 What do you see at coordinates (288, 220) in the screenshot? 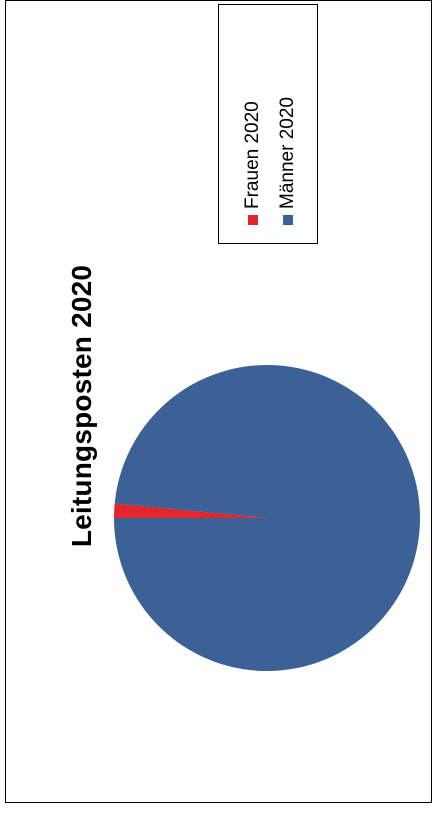
I see `legend-swatch-maenner` at bounding box center [288, 220].